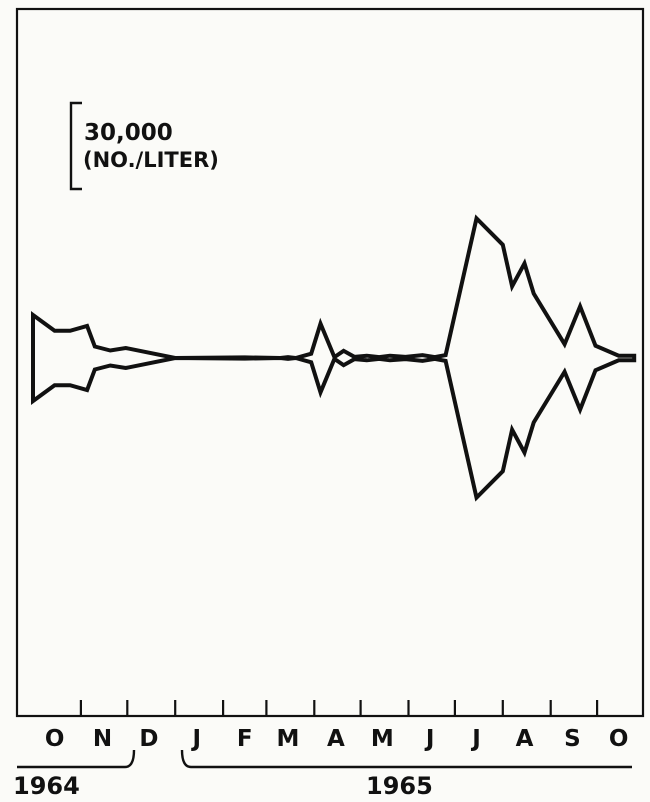 Image resolution: width=650 pixels, height=802 pixels. I want to click on year-label-1964: 1964, so click(46, 786).